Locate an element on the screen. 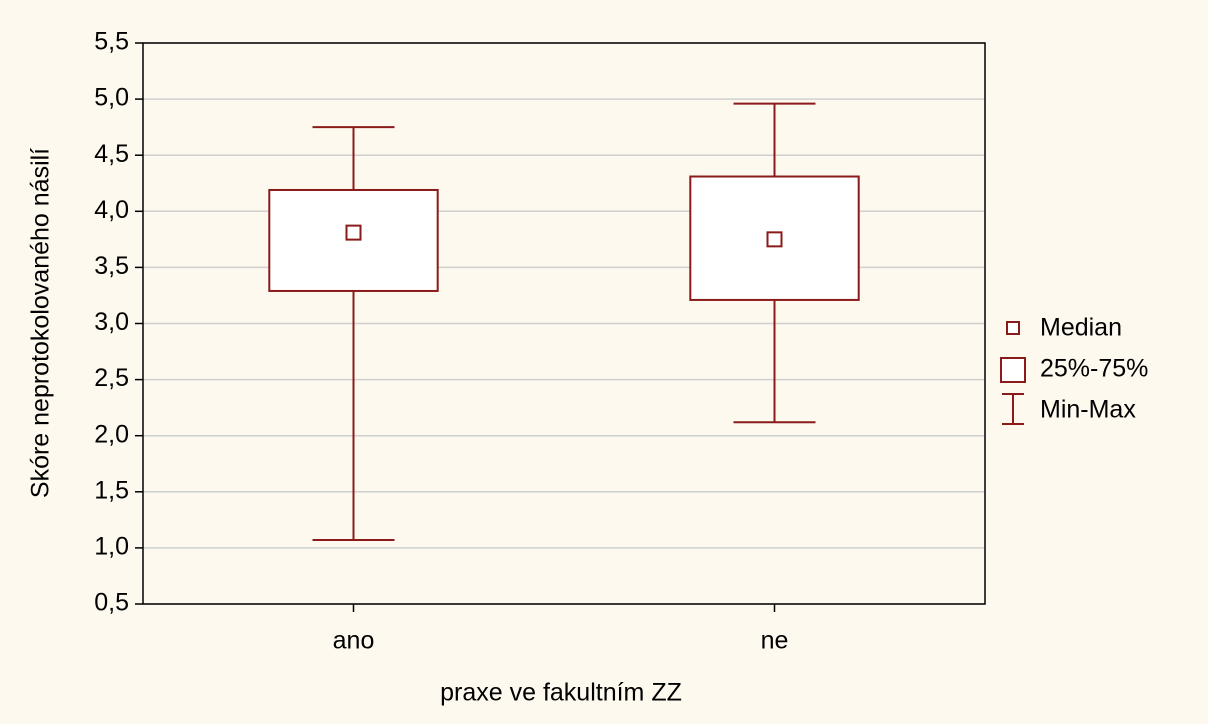 Image resolution: width=1208 pixels, height=724 pixels. y-tick-label: 2,5 is located at coordinates (111, 378).